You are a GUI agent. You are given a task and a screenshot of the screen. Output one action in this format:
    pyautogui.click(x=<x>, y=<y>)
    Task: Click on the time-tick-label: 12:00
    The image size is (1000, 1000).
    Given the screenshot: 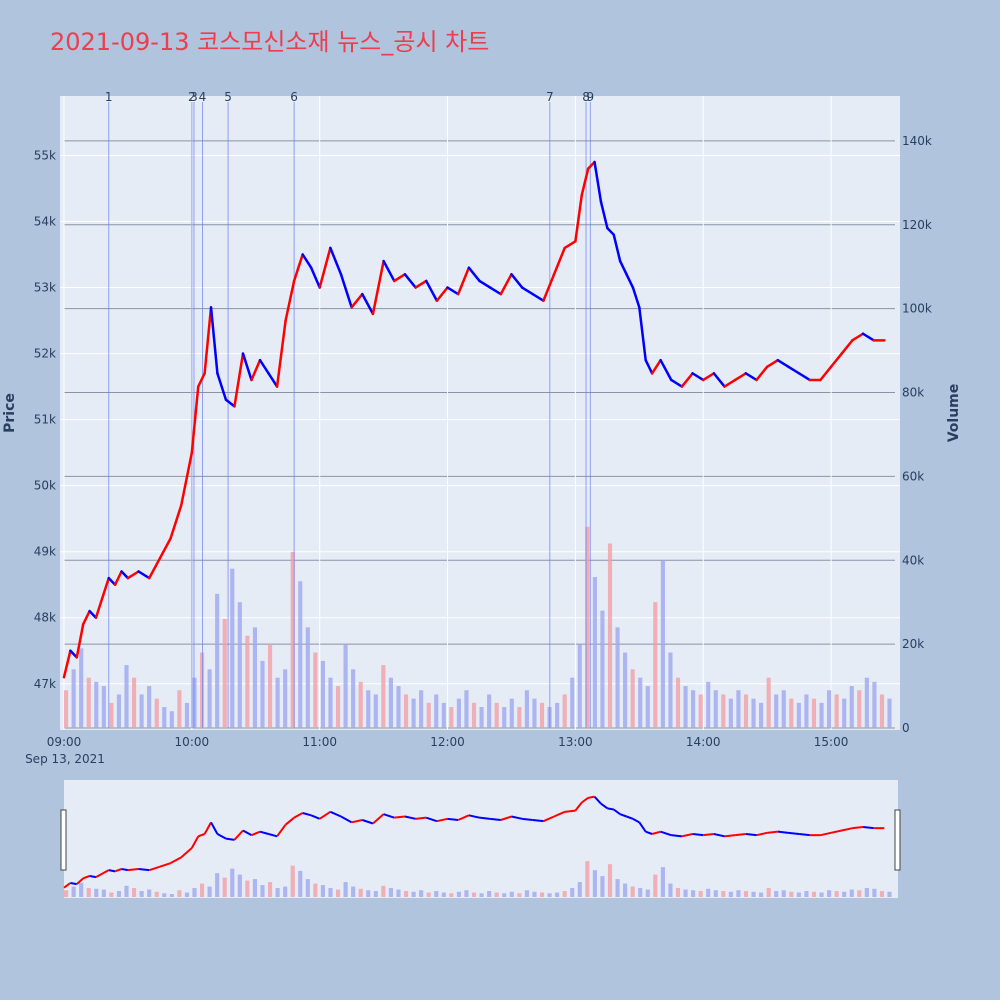 What is the action you would take?
    pyautogui.click(x=447, y=742)
    